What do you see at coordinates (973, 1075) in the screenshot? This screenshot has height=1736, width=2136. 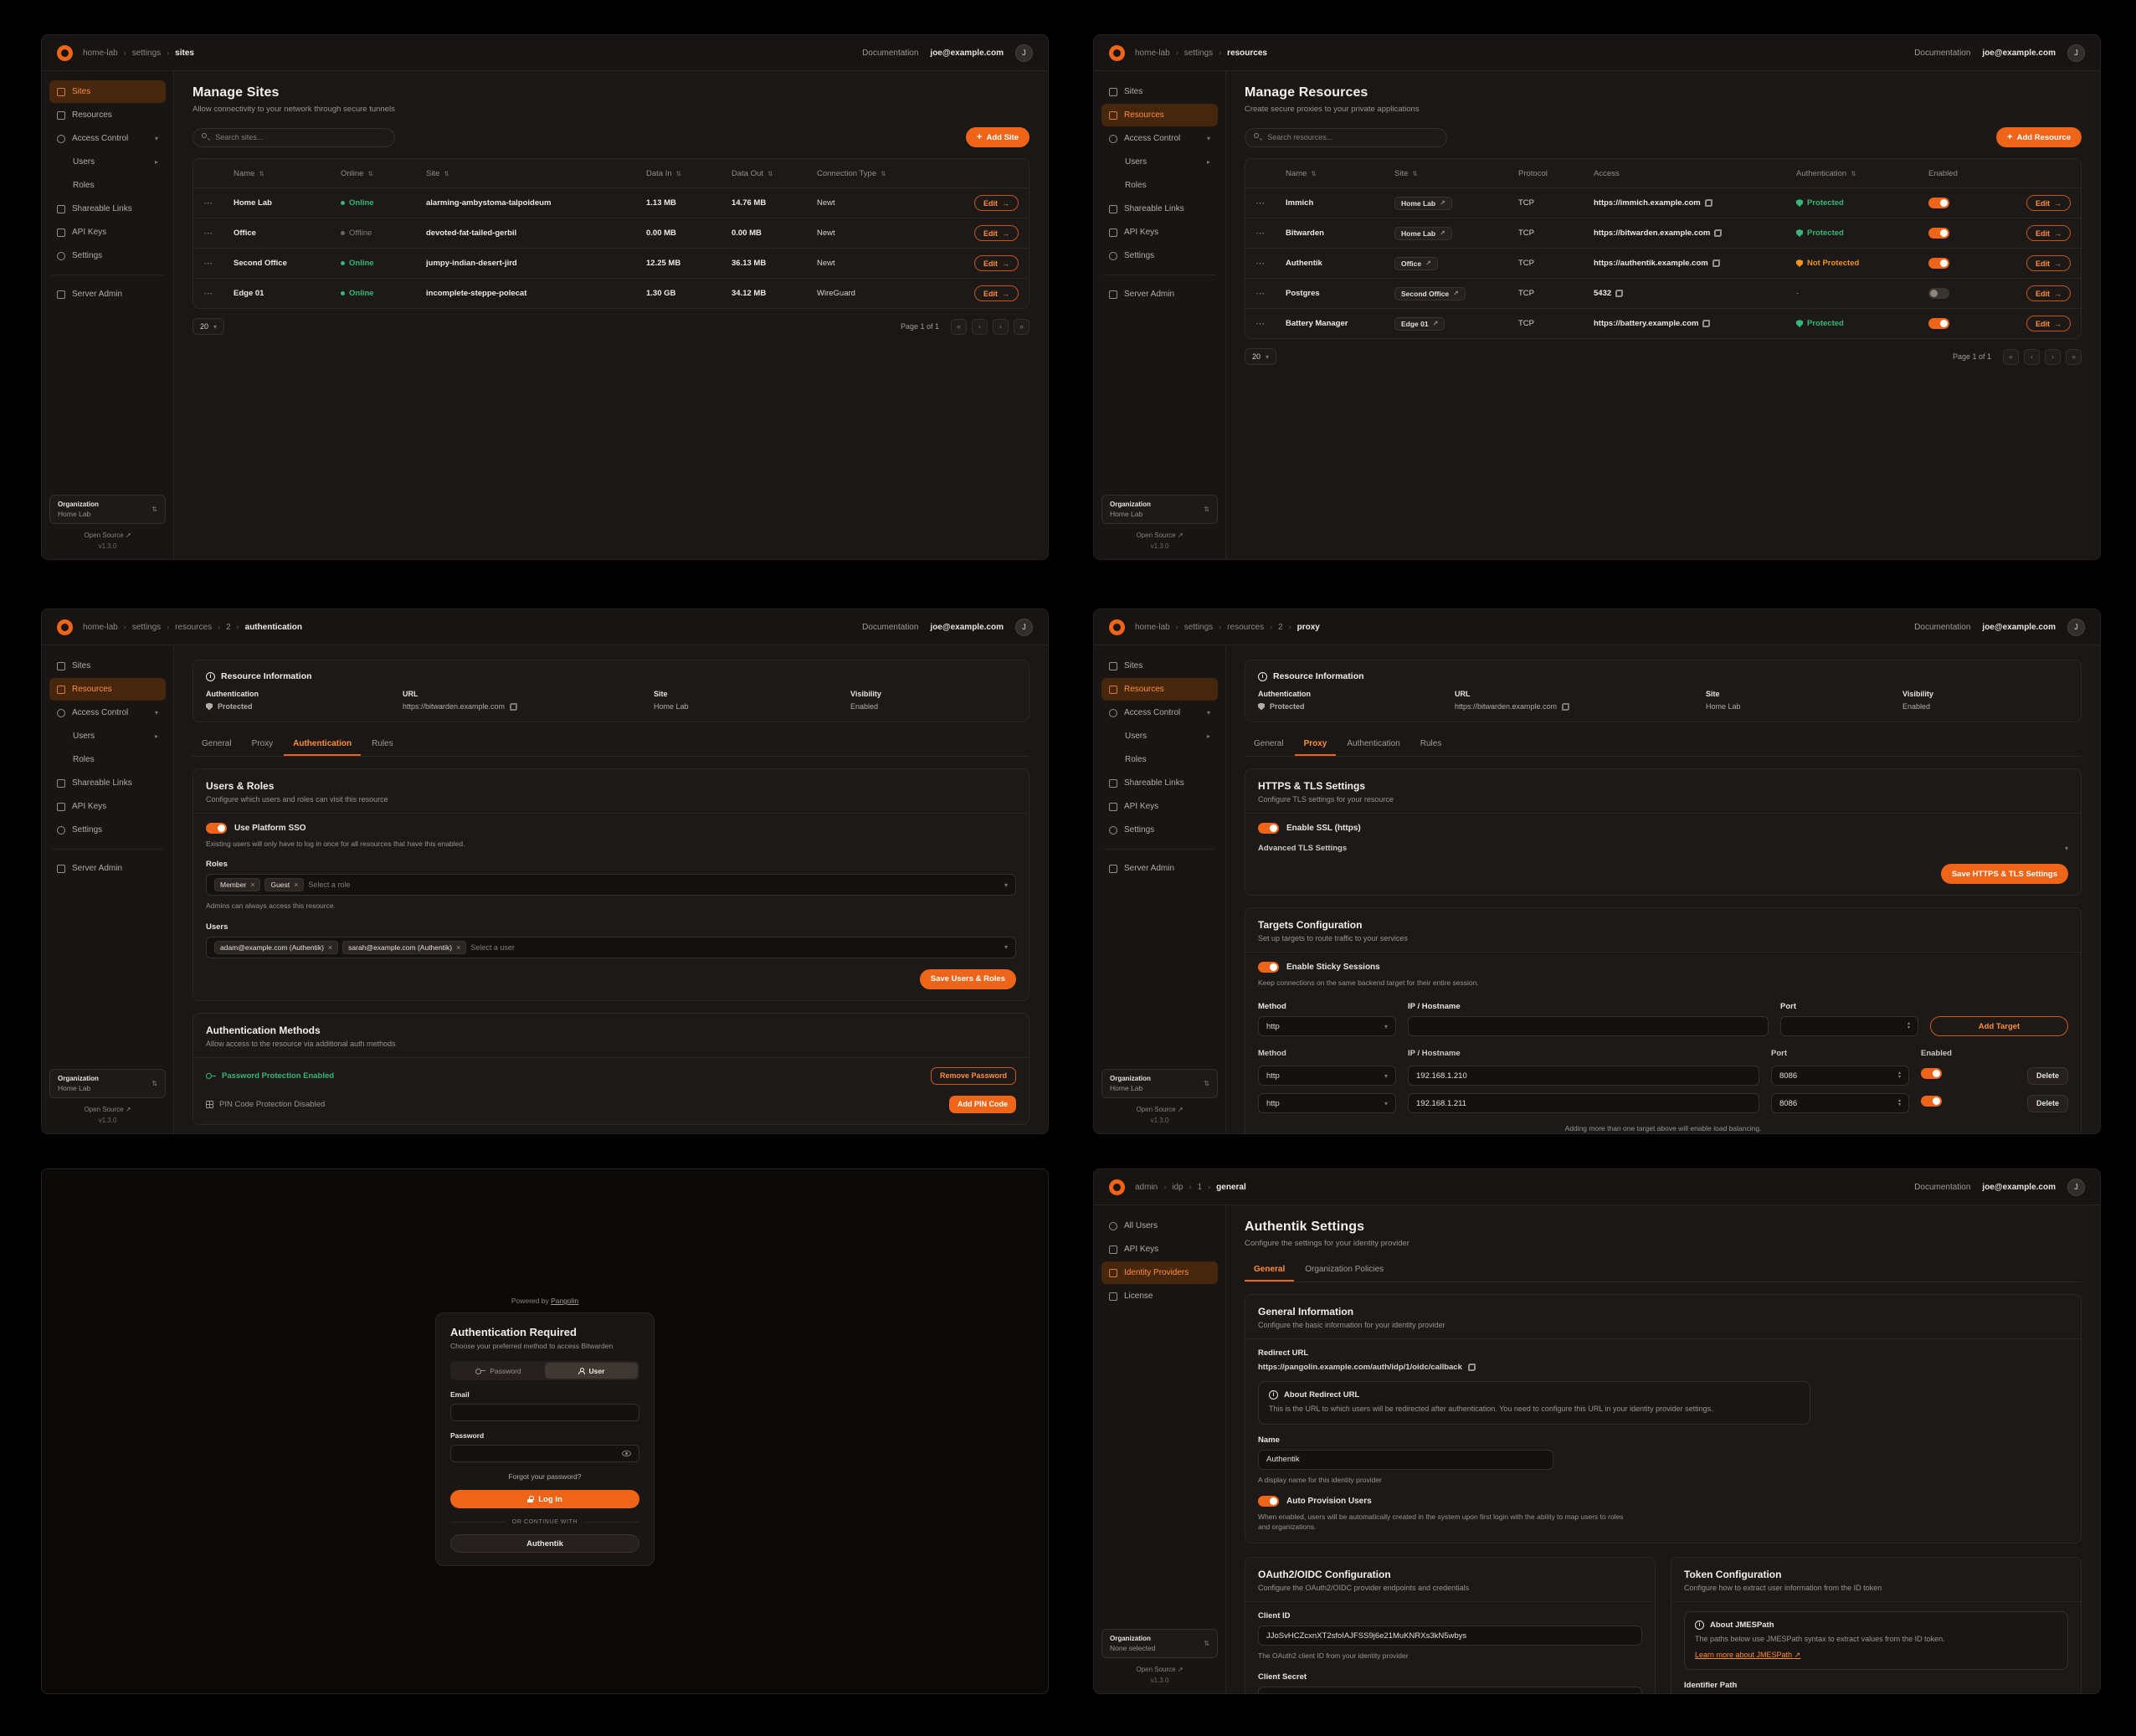 I see `remove-password-button: Remove Password` at bounding box center [973, 1075].